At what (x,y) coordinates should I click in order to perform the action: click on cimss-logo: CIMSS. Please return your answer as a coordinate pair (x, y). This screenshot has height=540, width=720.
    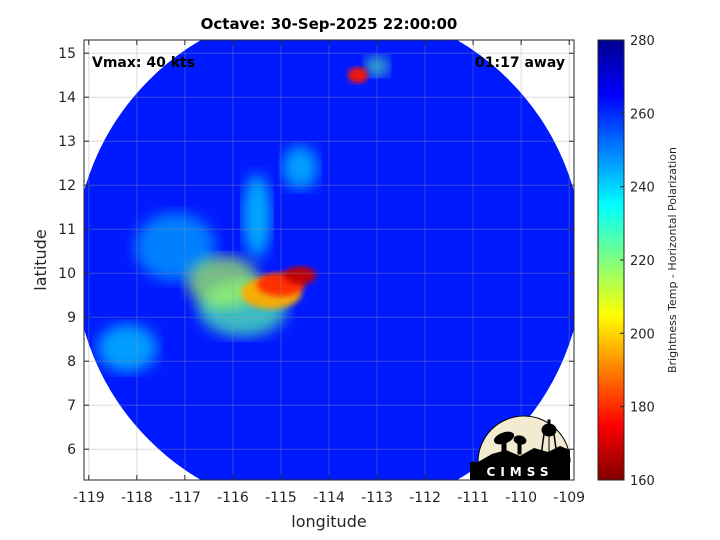
    Looking at the image, I should click on (520, 447).